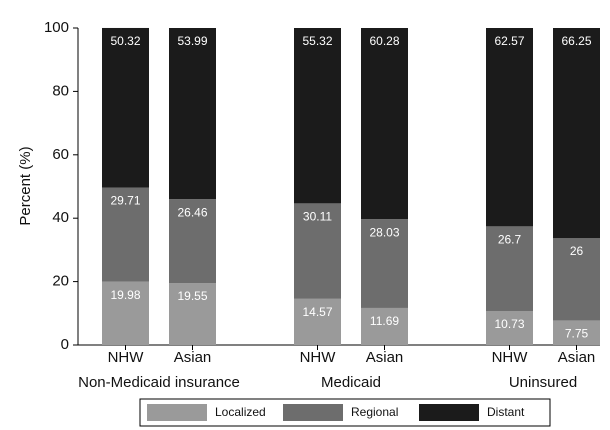 The height and width of the screenshot is (430, 610). What do you see at coordinates (192, 212) in the screenshot?
I see `value-label: 26.46` at bounding box center [192, 212].